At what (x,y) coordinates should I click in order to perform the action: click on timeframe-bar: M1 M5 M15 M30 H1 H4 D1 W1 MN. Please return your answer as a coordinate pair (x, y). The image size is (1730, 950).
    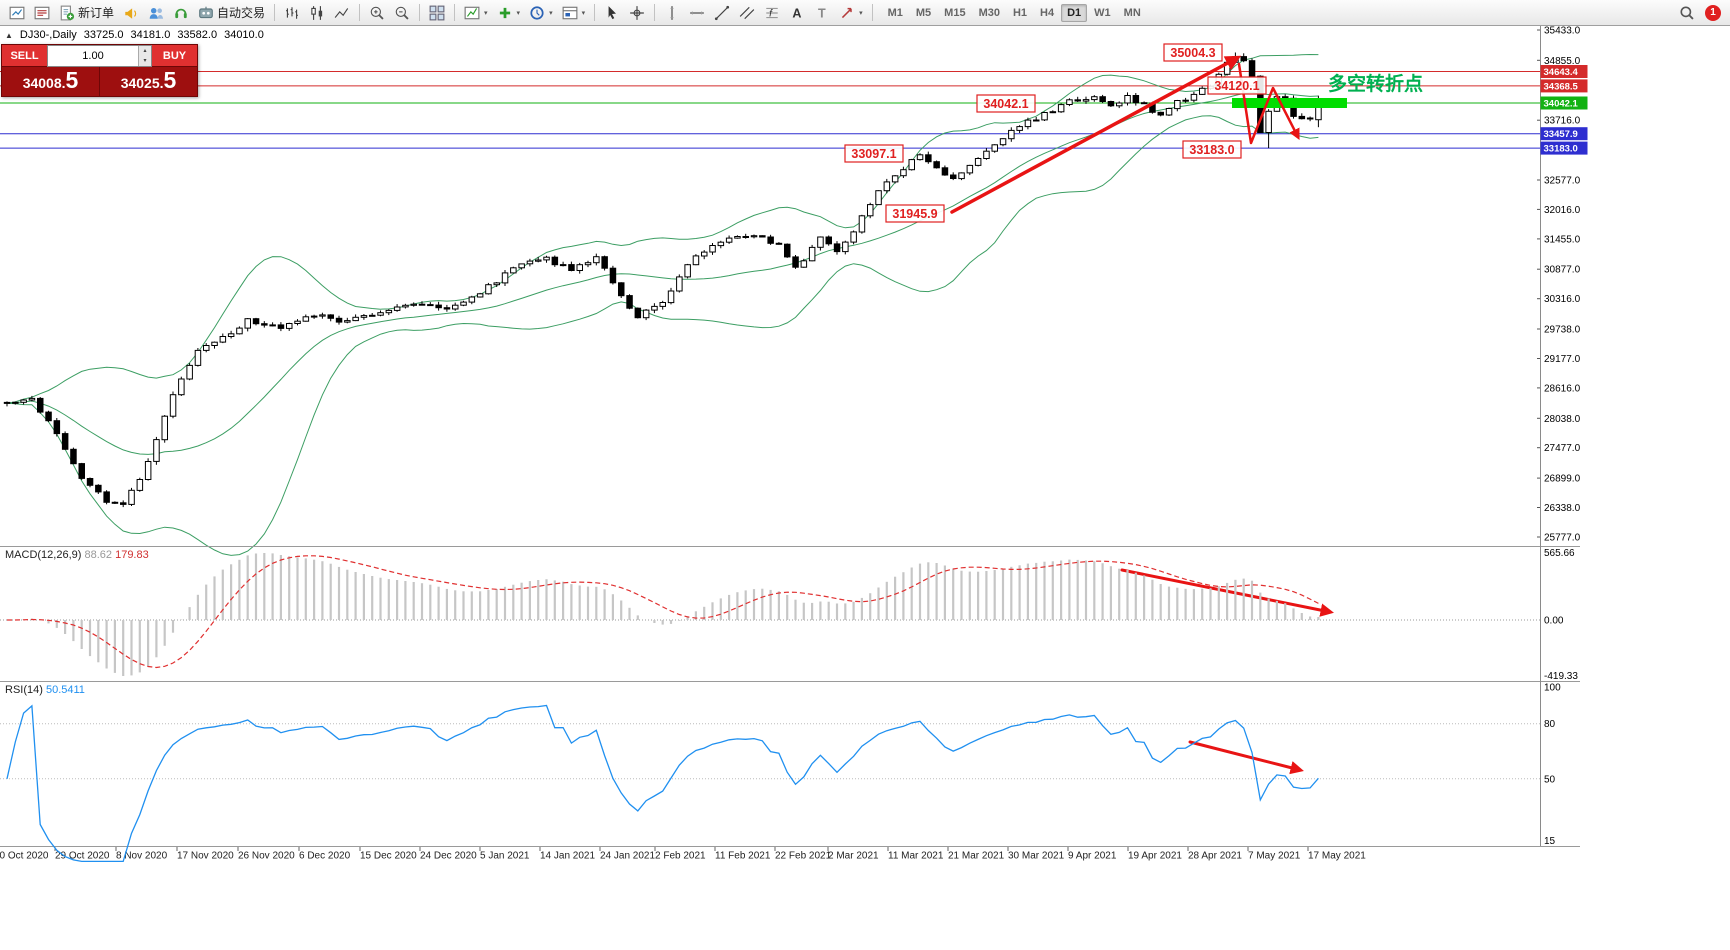
    Looking at the image, I should click on (1014, 12).